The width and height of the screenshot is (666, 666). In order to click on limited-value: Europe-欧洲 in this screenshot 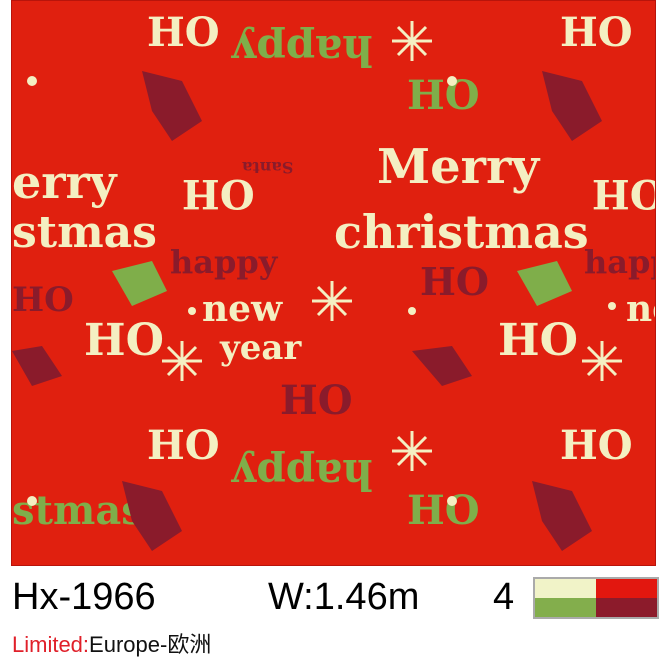, I will do `click(150, 644)`.